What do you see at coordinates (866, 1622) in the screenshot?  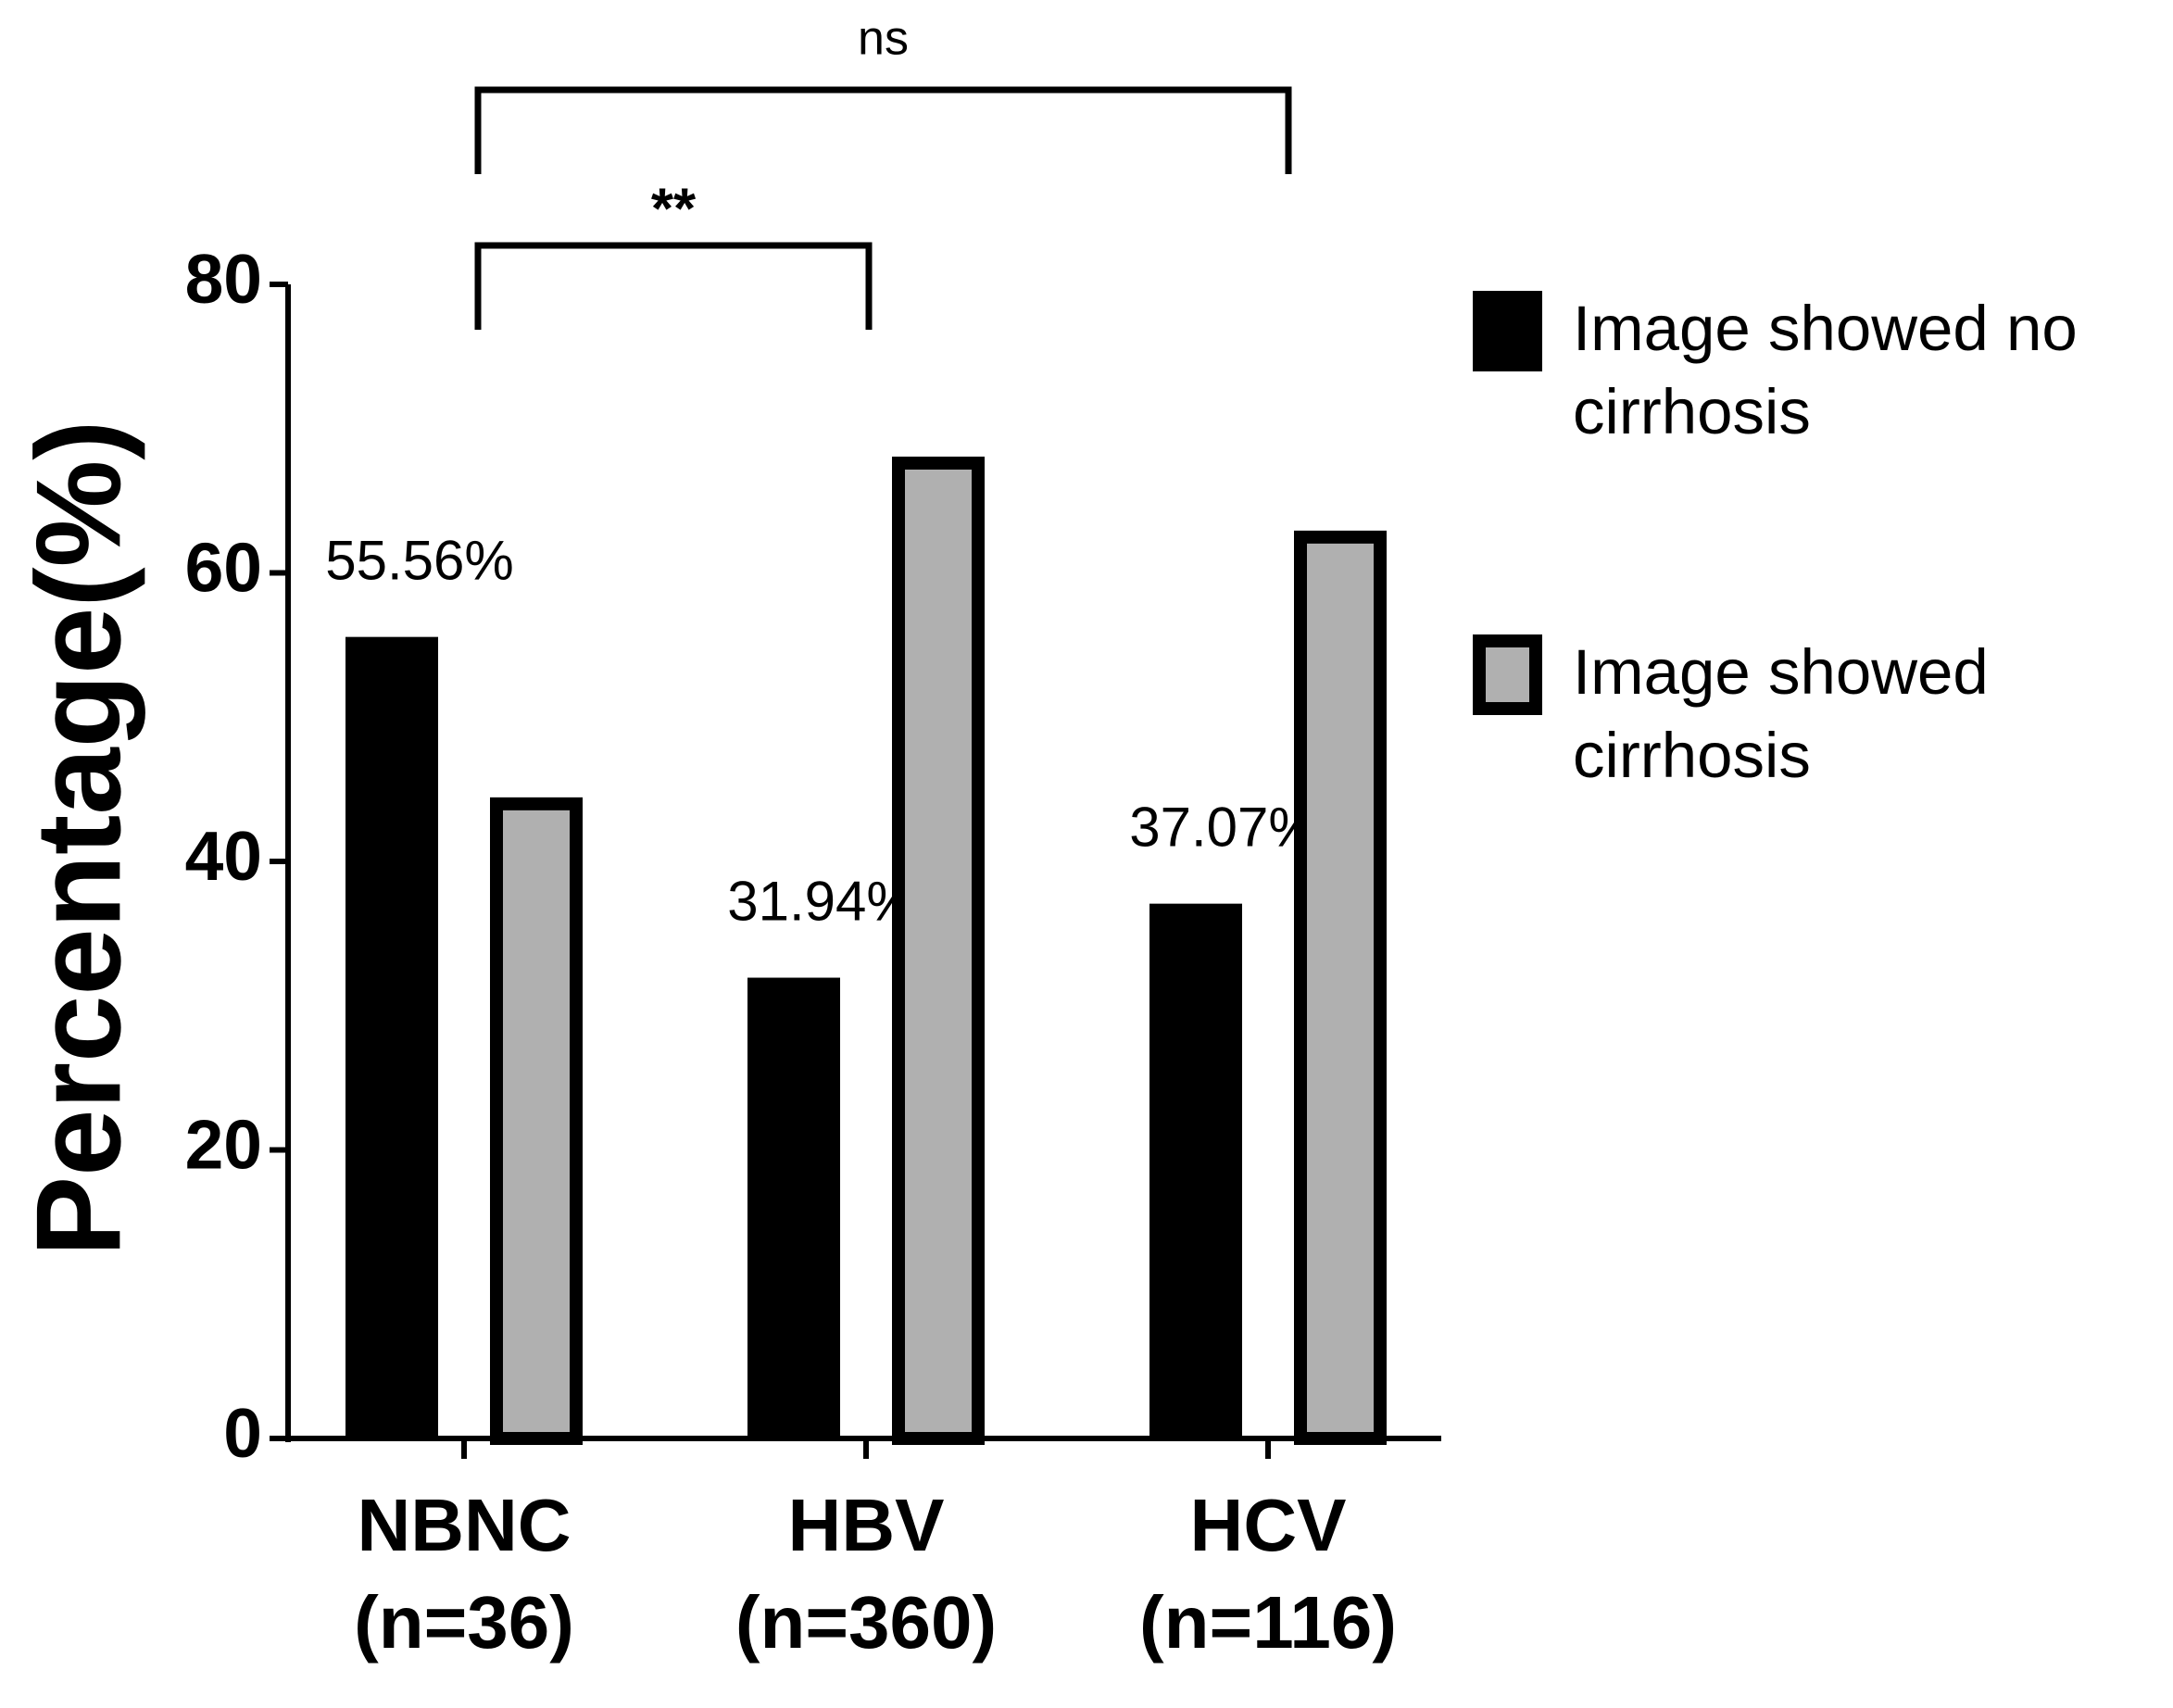 I see `x-tick-sublabel: (n=360)` at bounding box center [866, 1622].